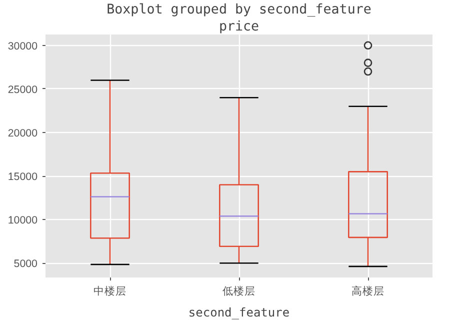 This screenshot has width=454, height=327. Describe the element at coordinates (23, 46) in the screenshot. I see `y-tick-label: 30000` at that location.